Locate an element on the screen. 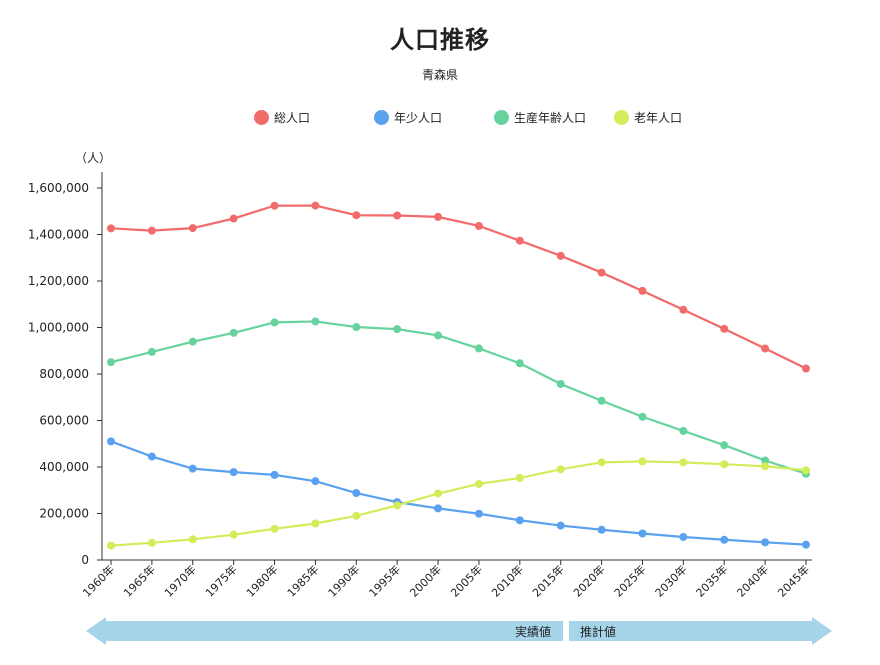 This screenshot has height=665, width=880. x-tick-label: 2030年 is located at coordinates (670, 580).